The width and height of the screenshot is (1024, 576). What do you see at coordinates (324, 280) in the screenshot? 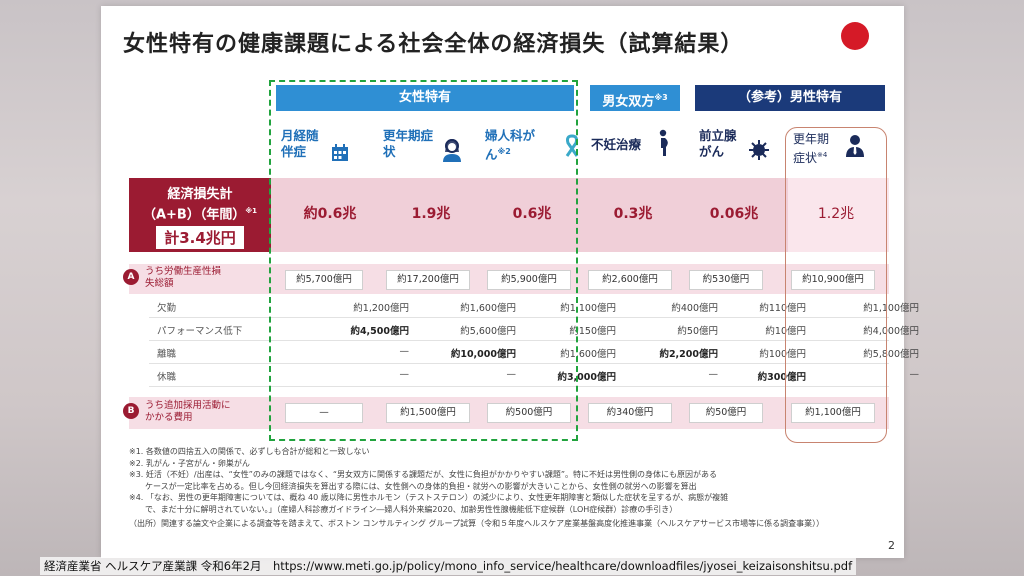
I see `row-a-value: 約5,700億円` at bounding box center [324, 280].